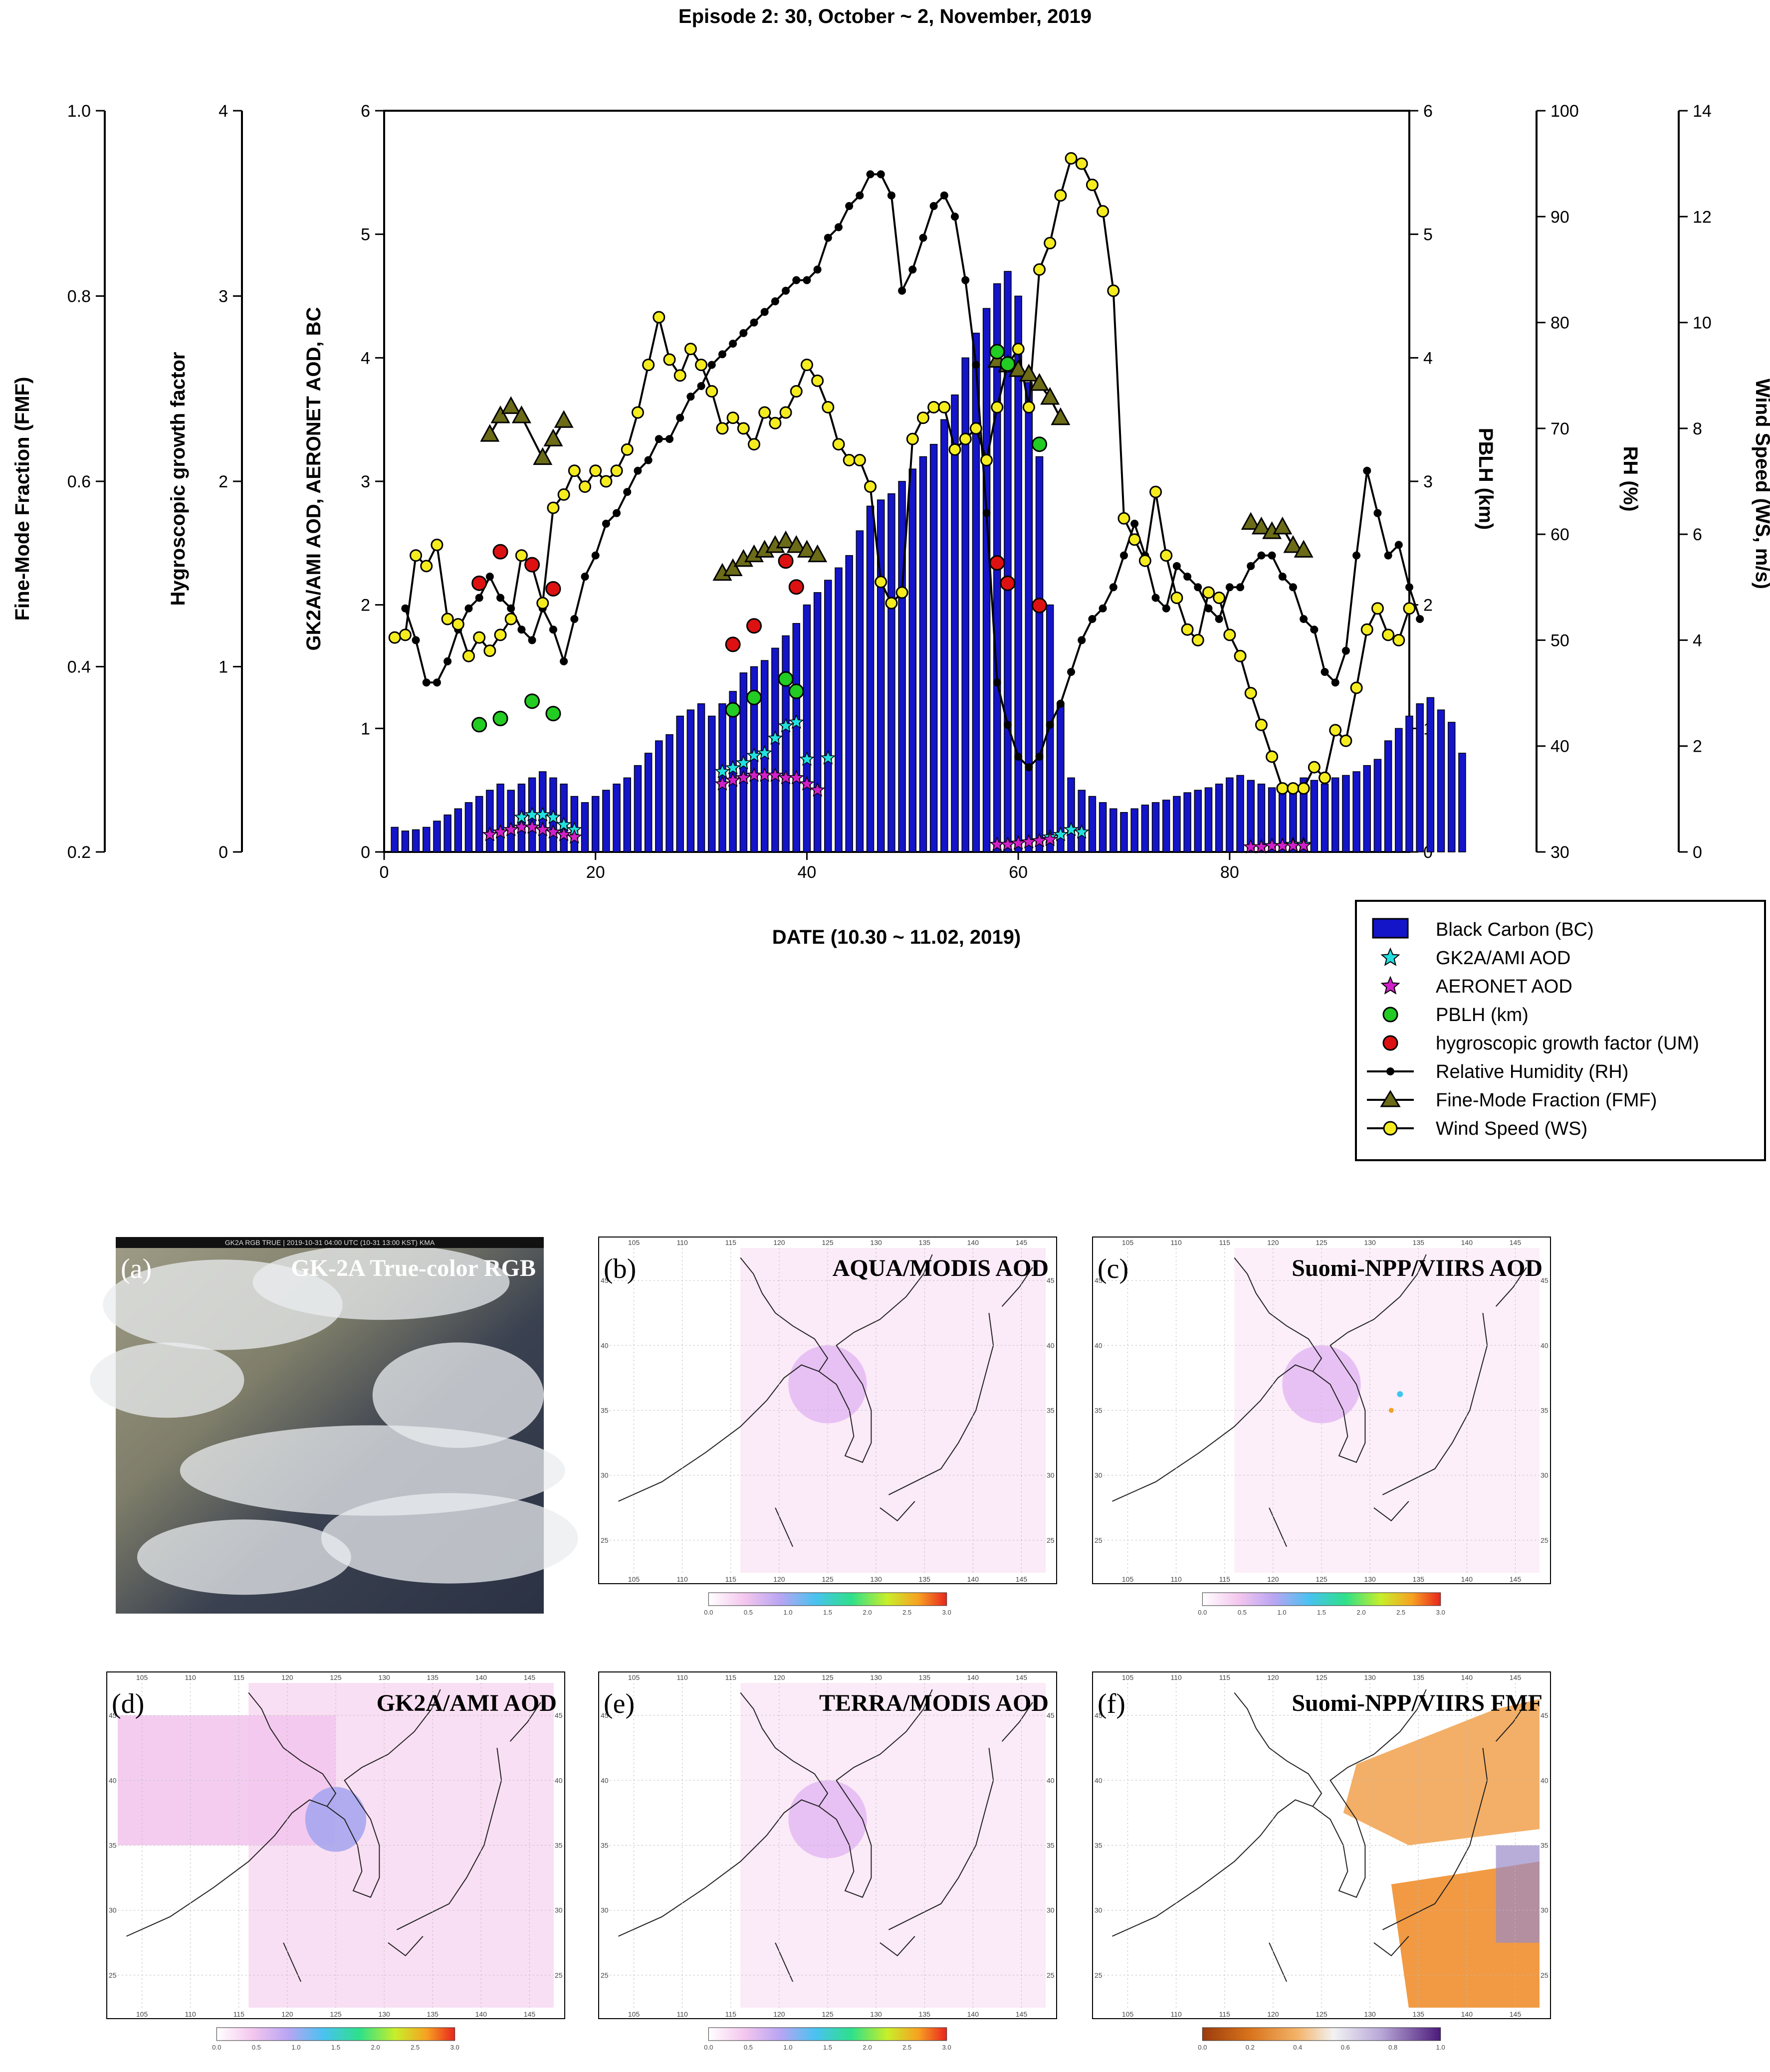 The image size is (1770, 2072). Describe the element at coordinates (620, 1268) in the screenshot. I see `panel-letter: (b)` at that location.